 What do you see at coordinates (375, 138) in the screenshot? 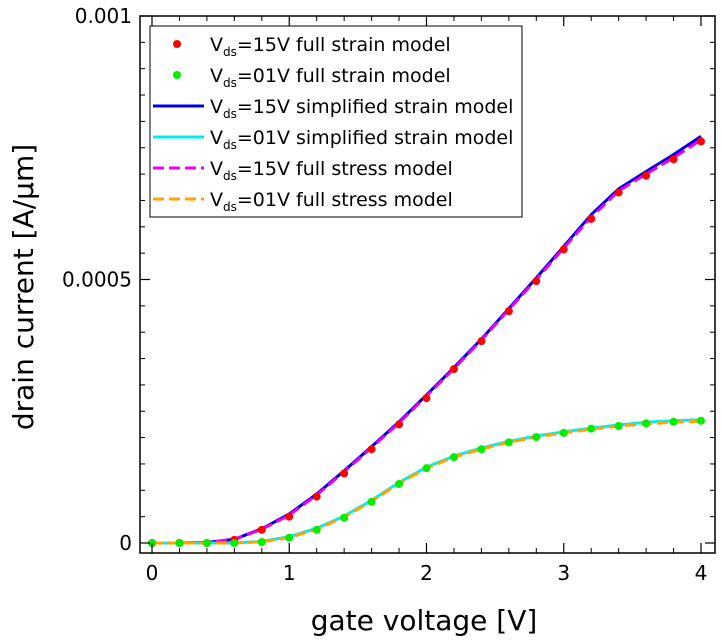
I see `legend-label-rest: =01V simplified strain model` at bounding box center [375, 138].